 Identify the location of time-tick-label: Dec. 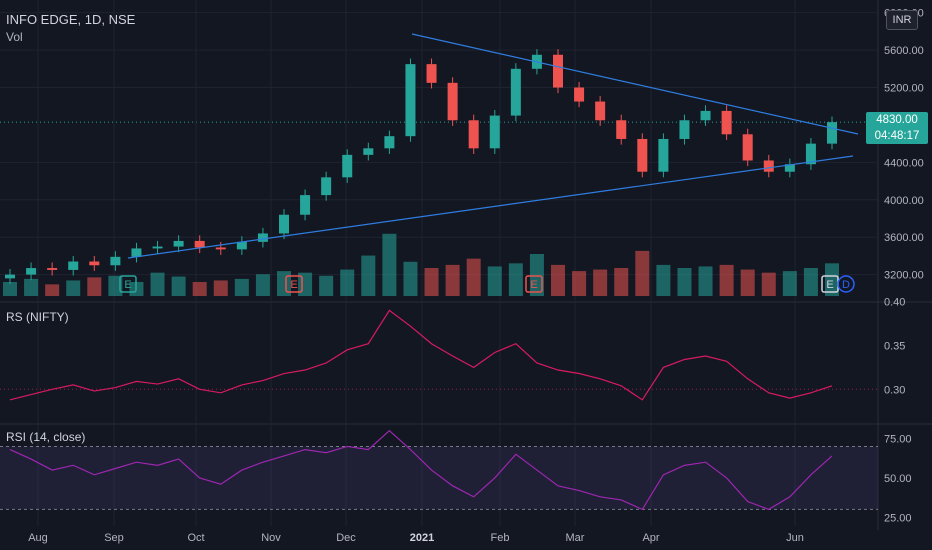
(346, 538).